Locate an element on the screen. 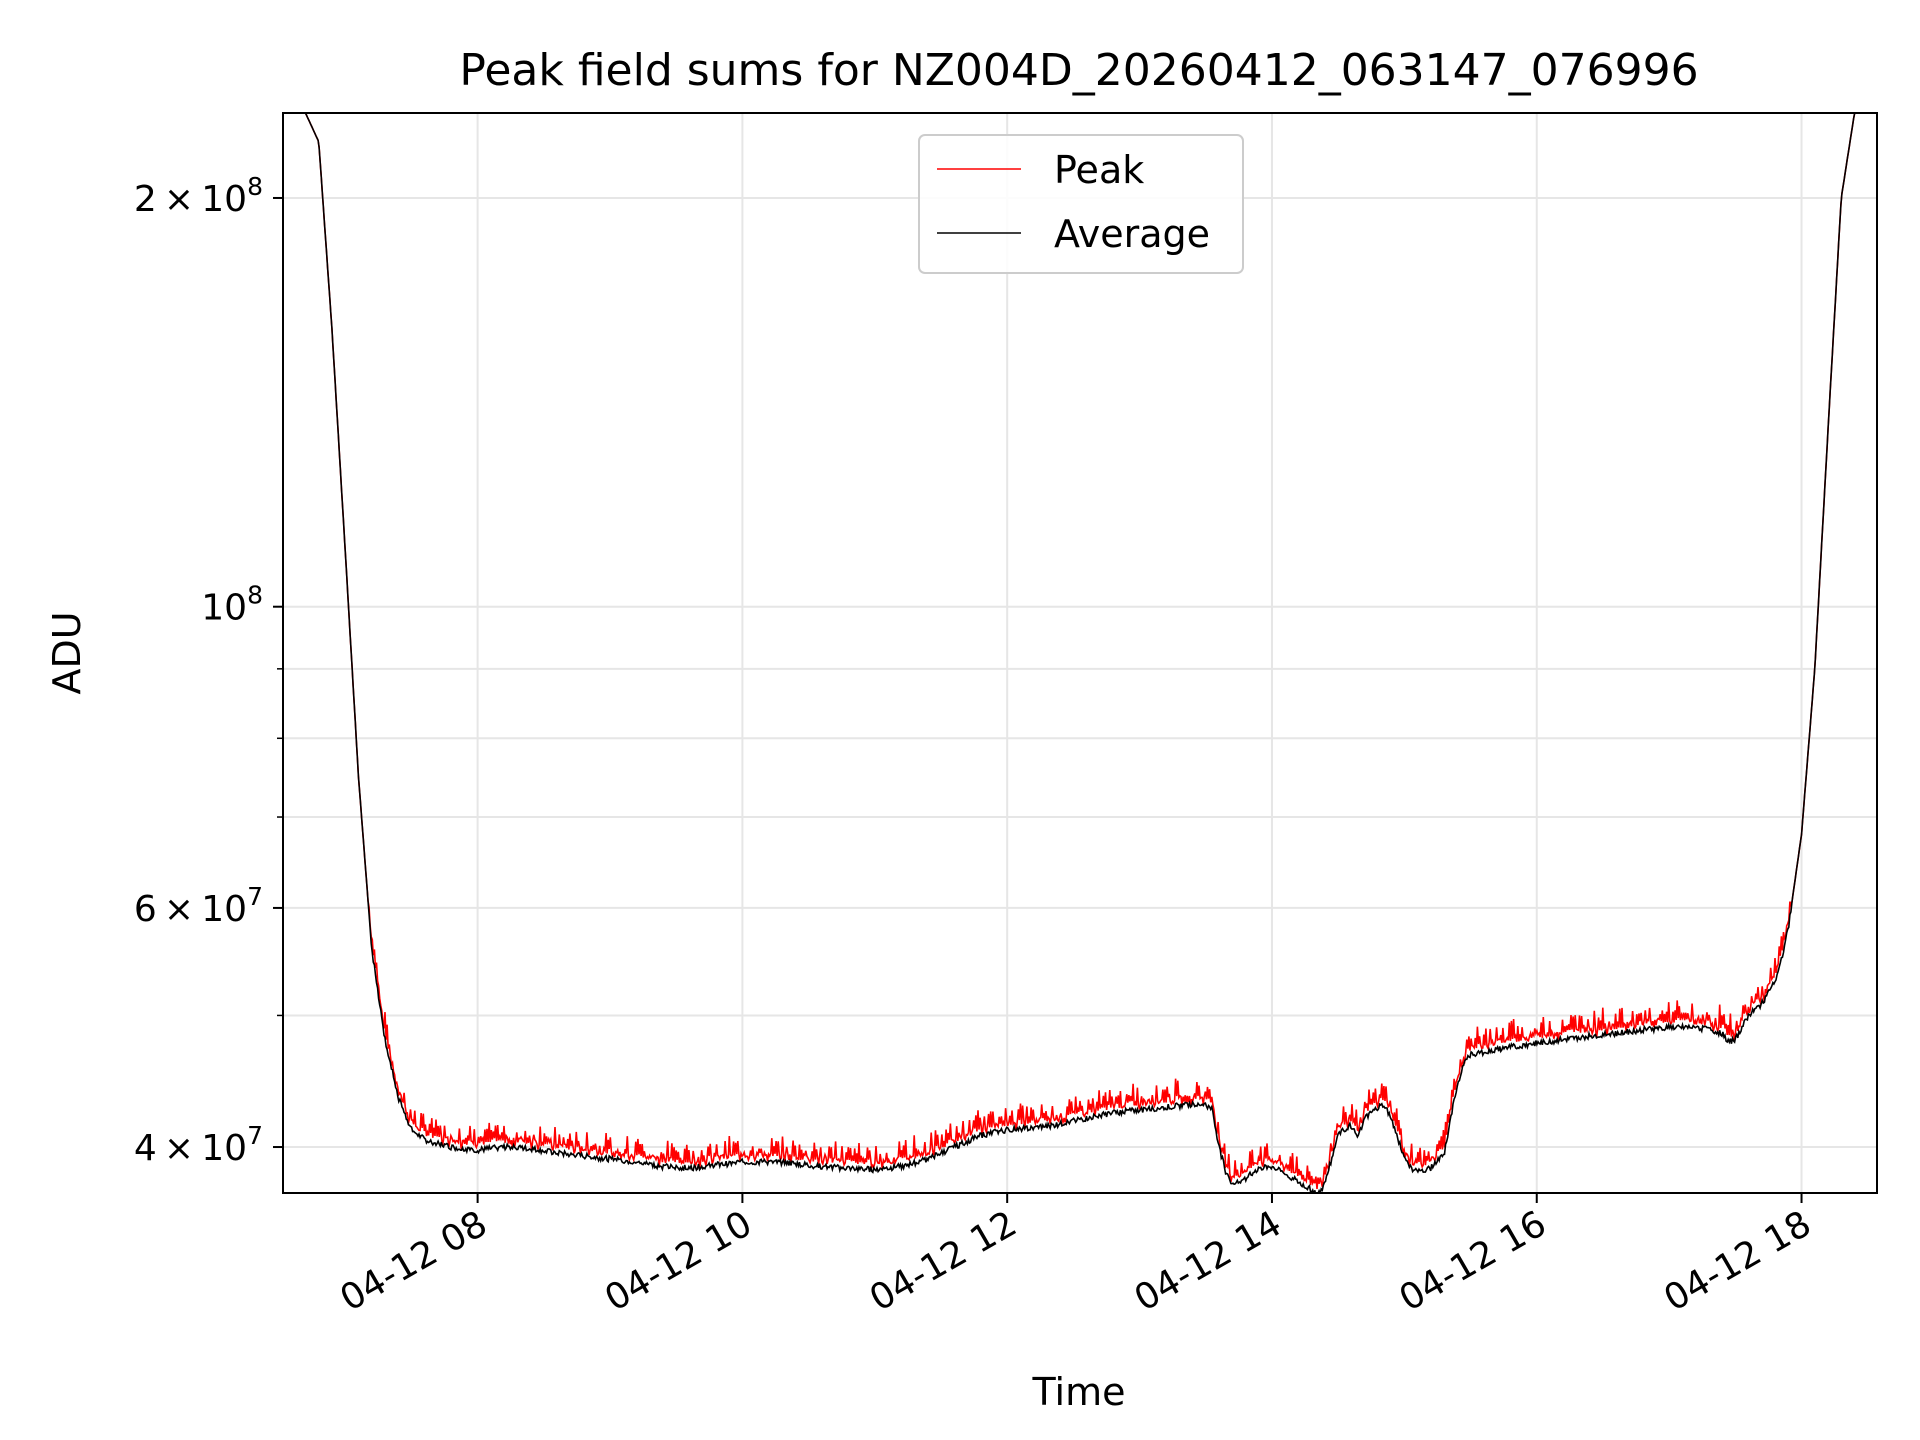  x-tick-label: 04-12 14 is located at coordinates (1208, 1261).